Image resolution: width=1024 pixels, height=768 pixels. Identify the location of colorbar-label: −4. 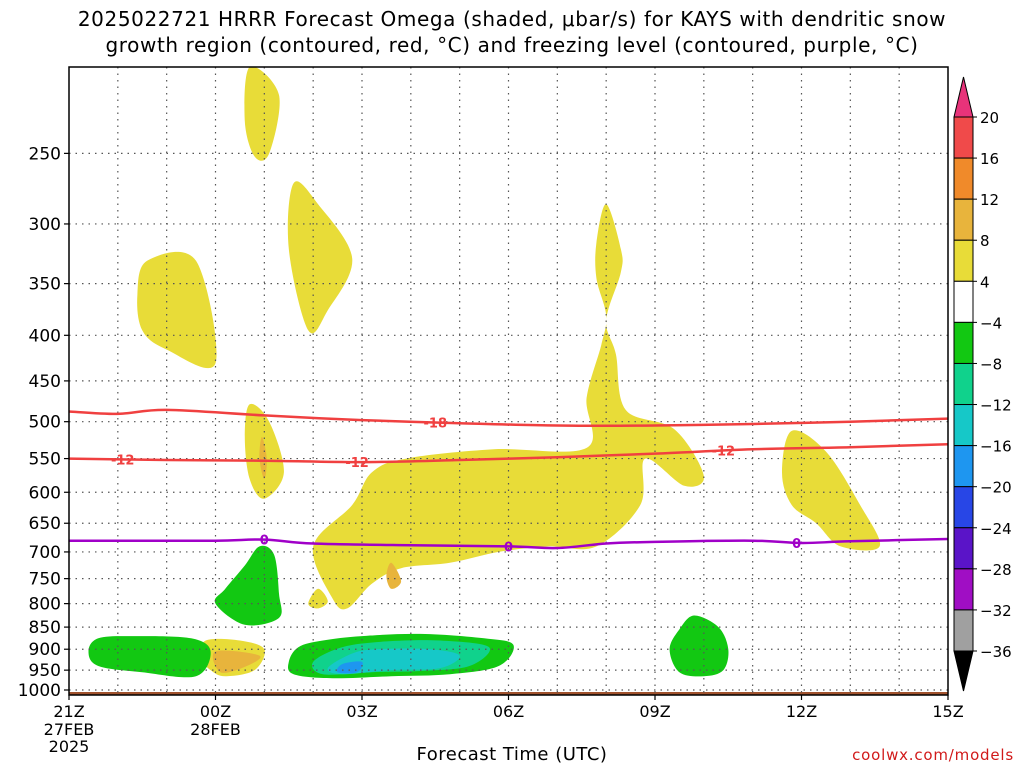
(991, 323).